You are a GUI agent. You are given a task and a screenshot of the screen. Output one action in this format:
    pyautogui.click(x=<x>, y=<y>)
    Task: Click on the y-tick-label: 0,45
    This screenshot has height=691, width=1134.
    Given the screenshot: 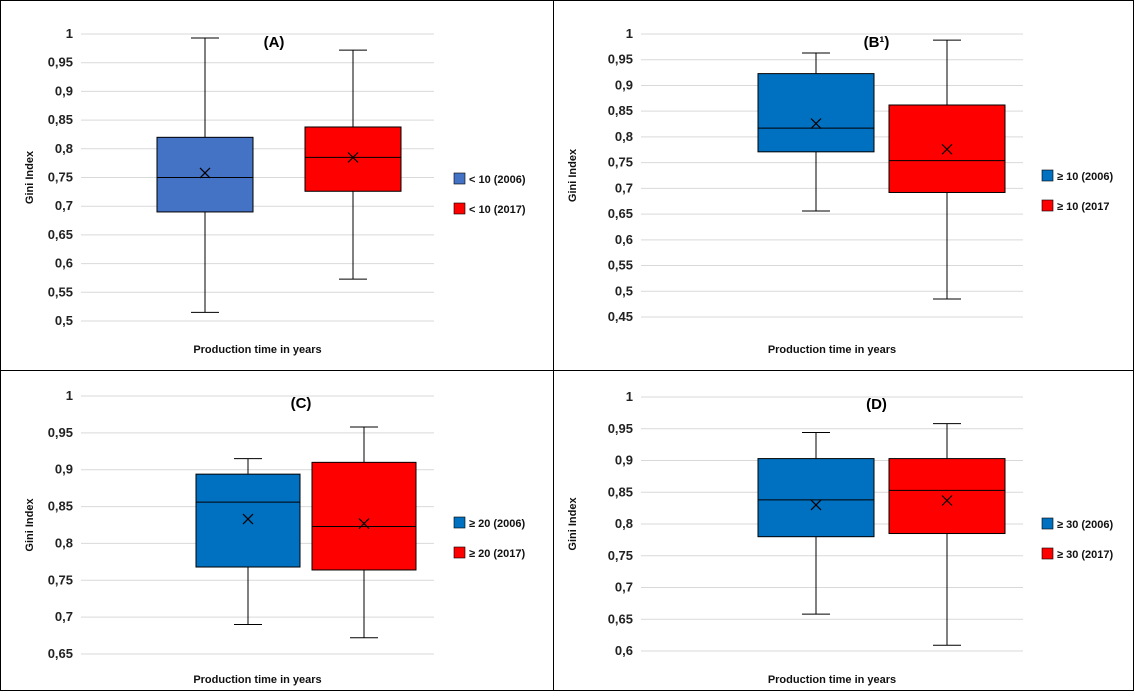 What is the action you would take?
    pyautogui.click(x=620, y=316)
    